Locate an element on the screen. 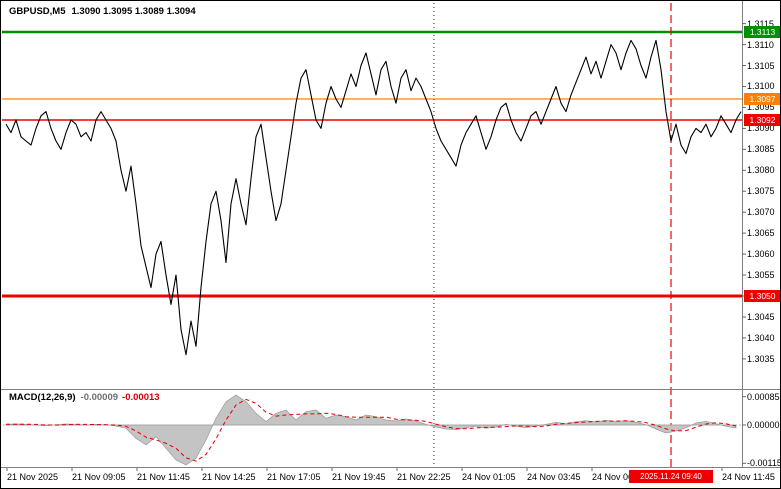  price-scale-label: 1.3100 is located at coordinates (761, 86).